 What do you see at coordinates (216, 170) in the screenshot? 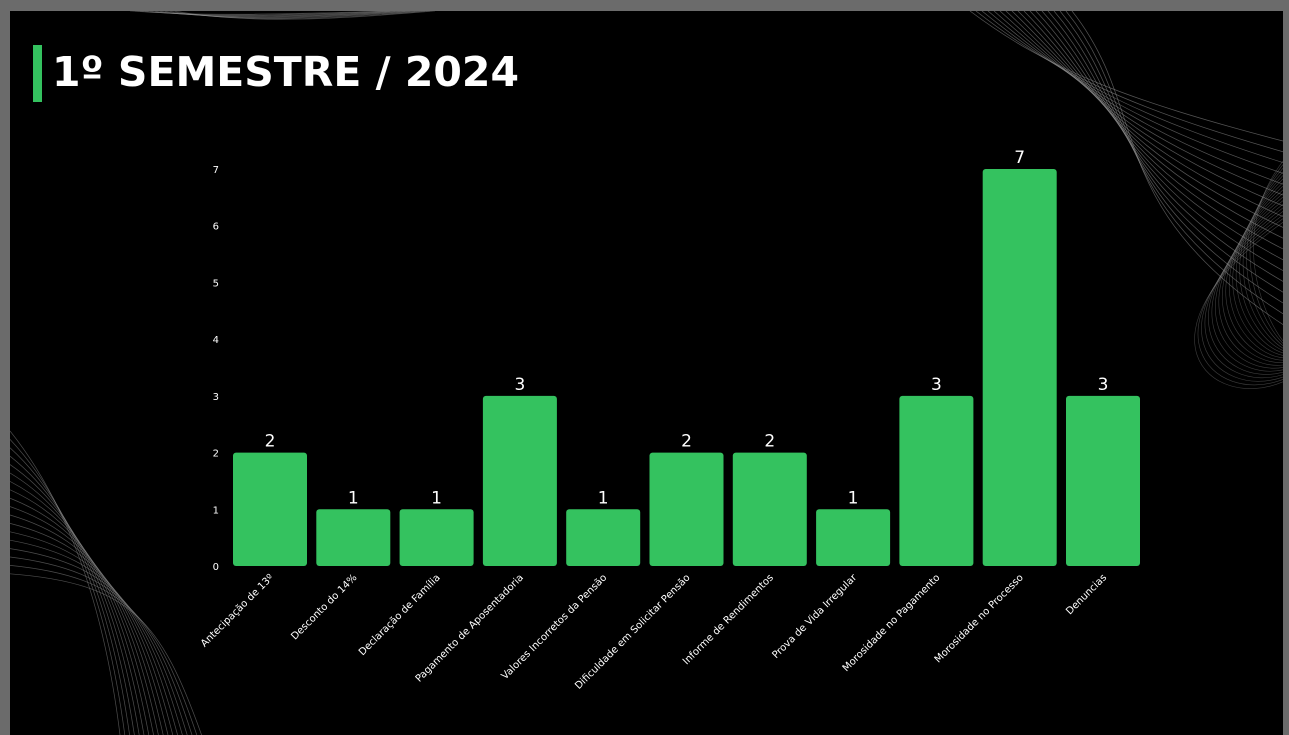
I see `y-tick-label: 7` at bounding box center [216, 170].